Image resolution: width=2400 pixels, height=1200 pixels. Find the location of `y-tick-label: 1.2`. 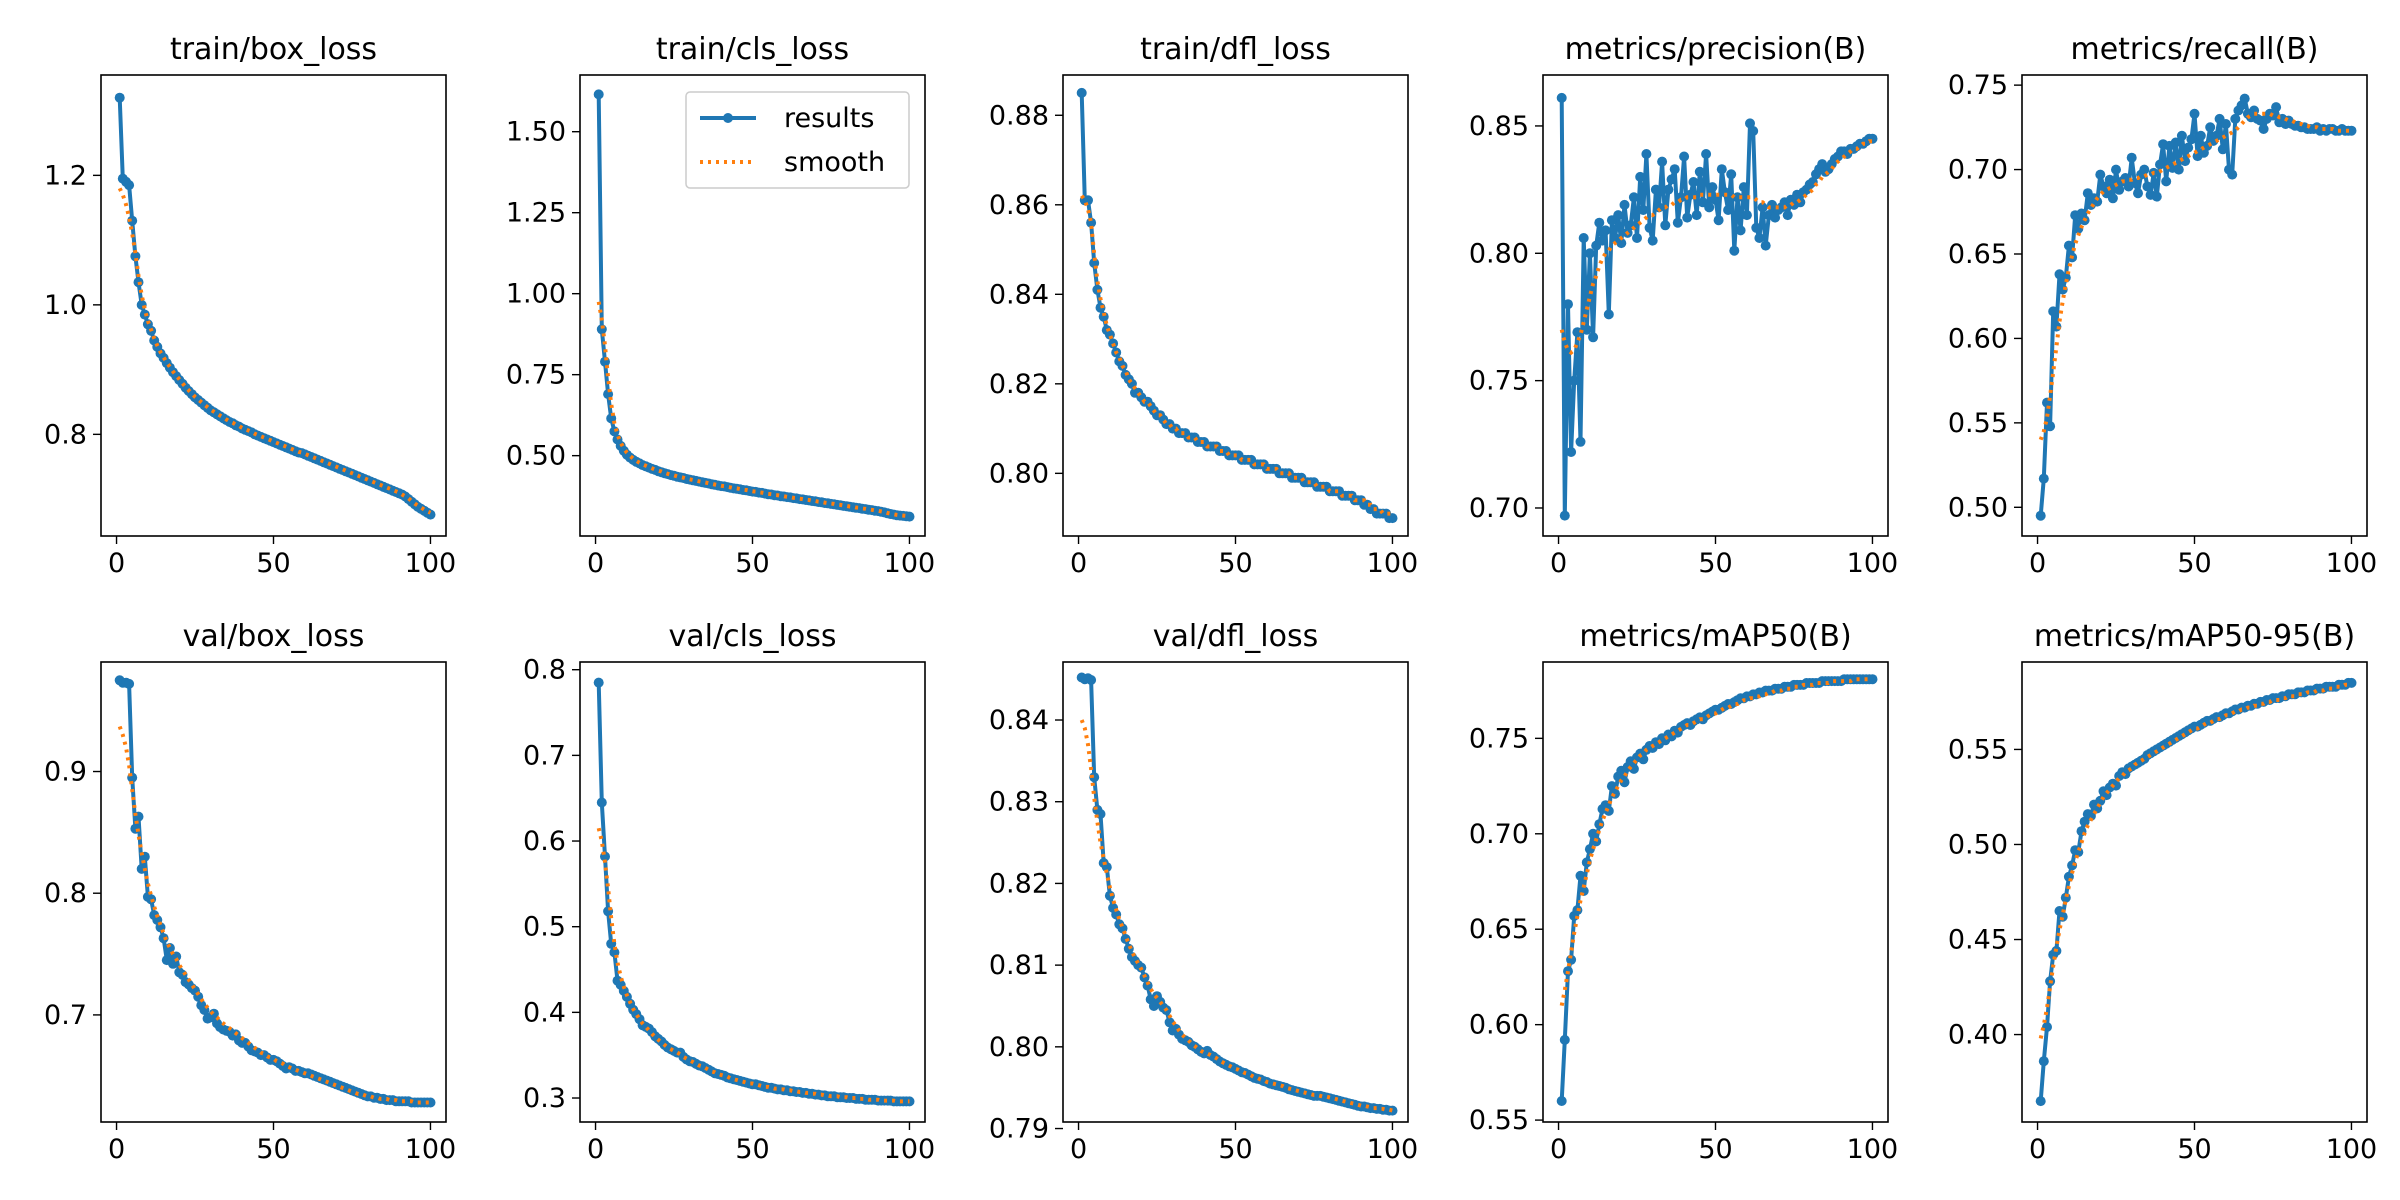

y-tick-label: 1.2 is located at coordinates (65, 175).